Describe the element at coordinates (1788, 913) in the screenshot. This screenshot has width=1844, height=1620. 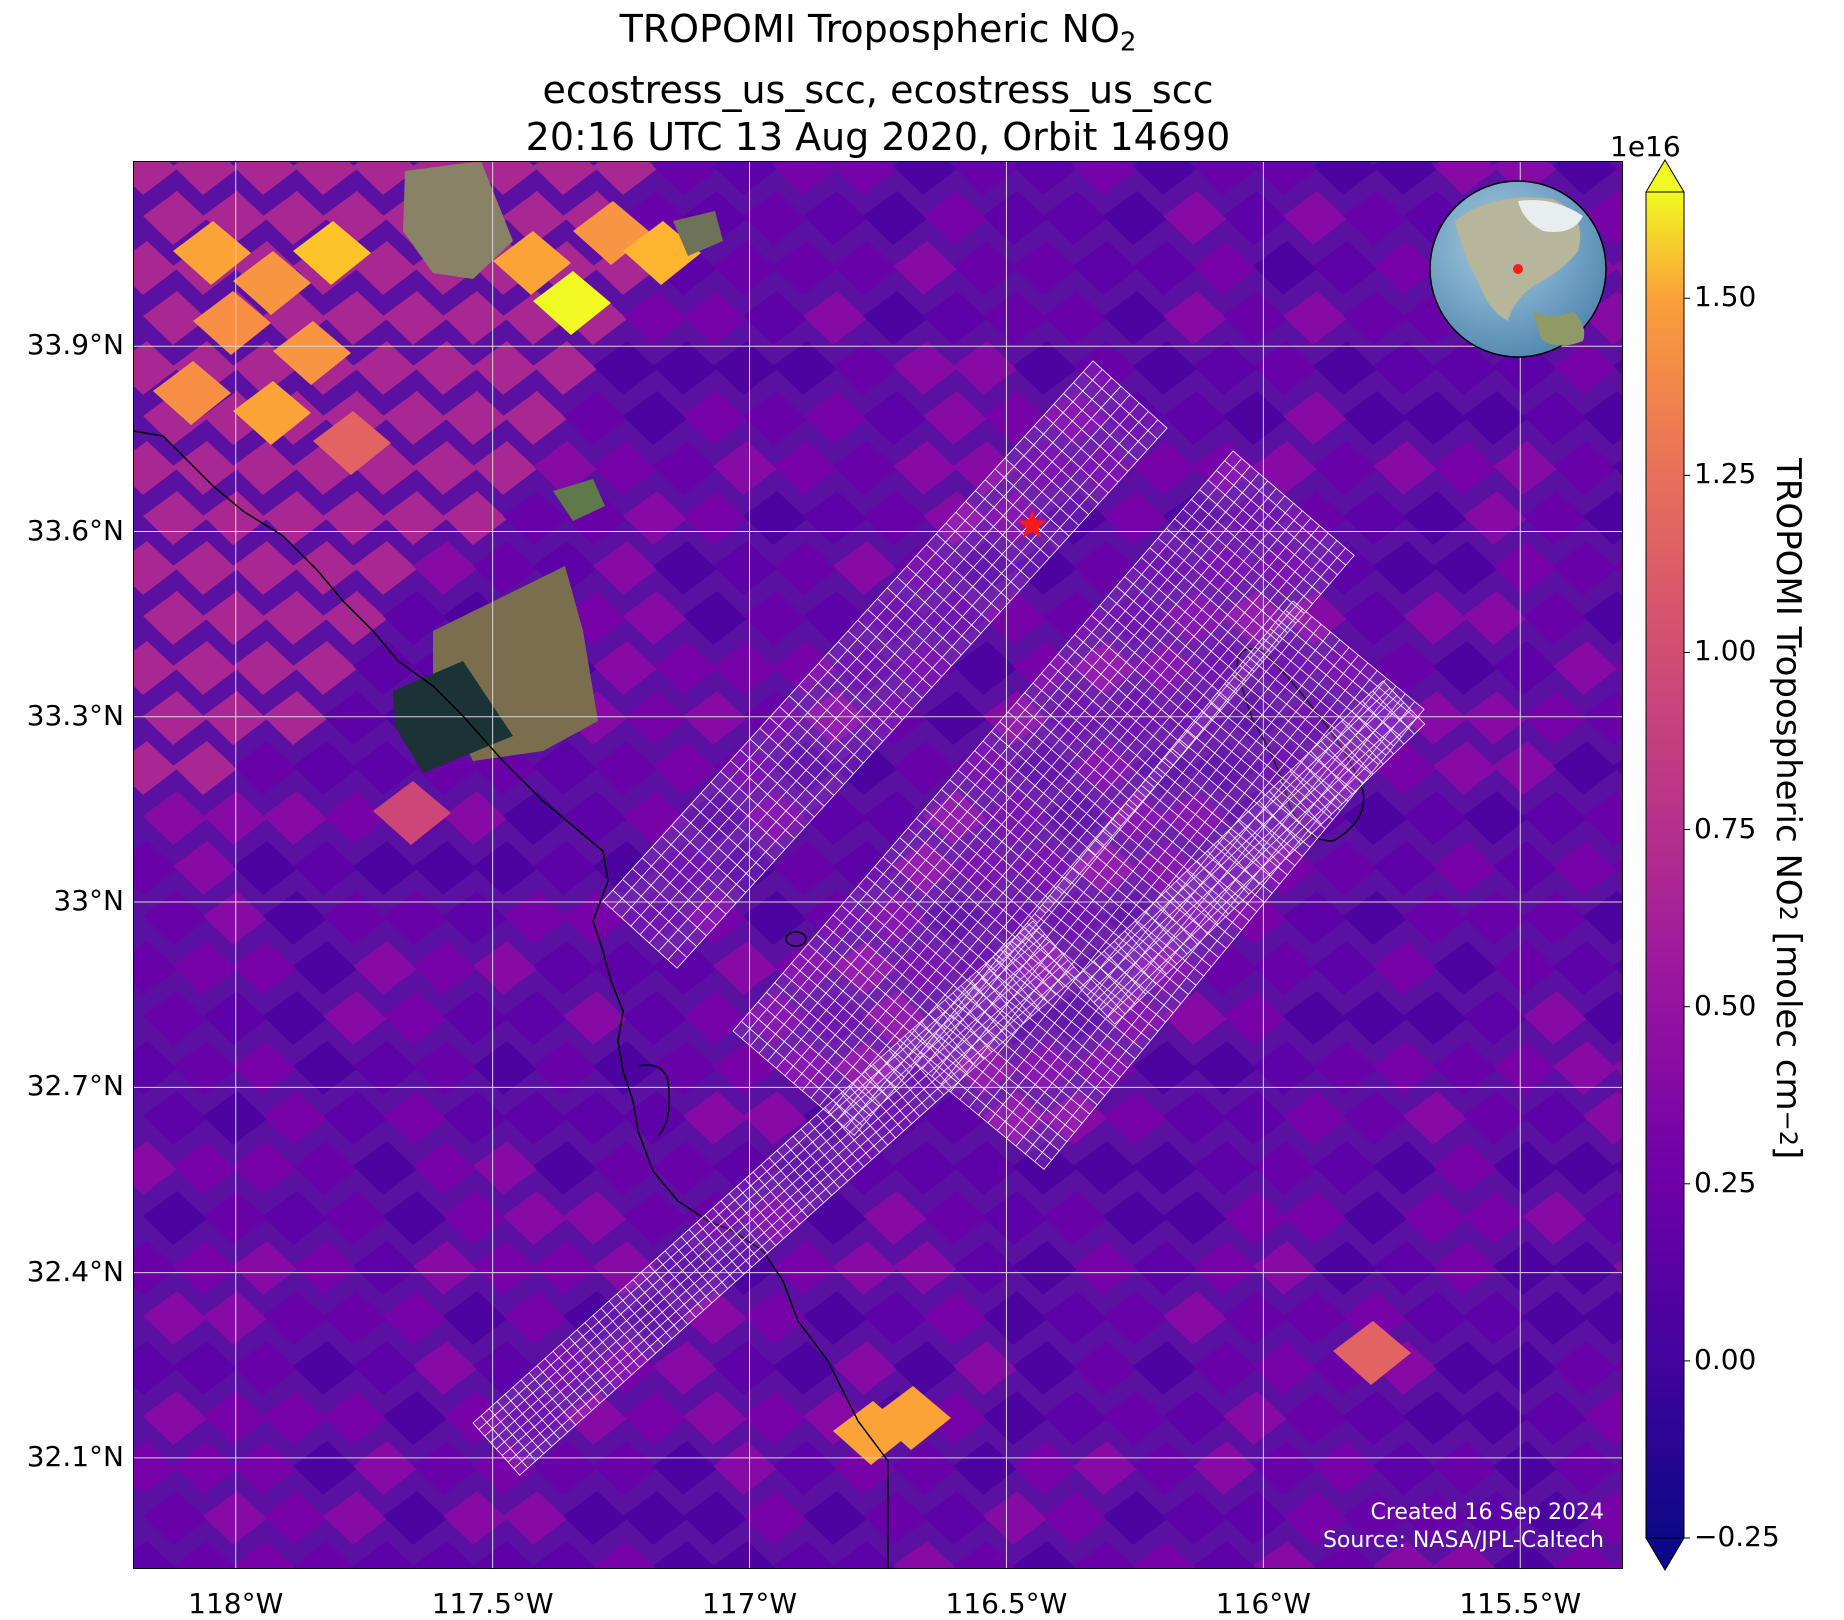
I see `colorbar-label-sub: 2` at that location.